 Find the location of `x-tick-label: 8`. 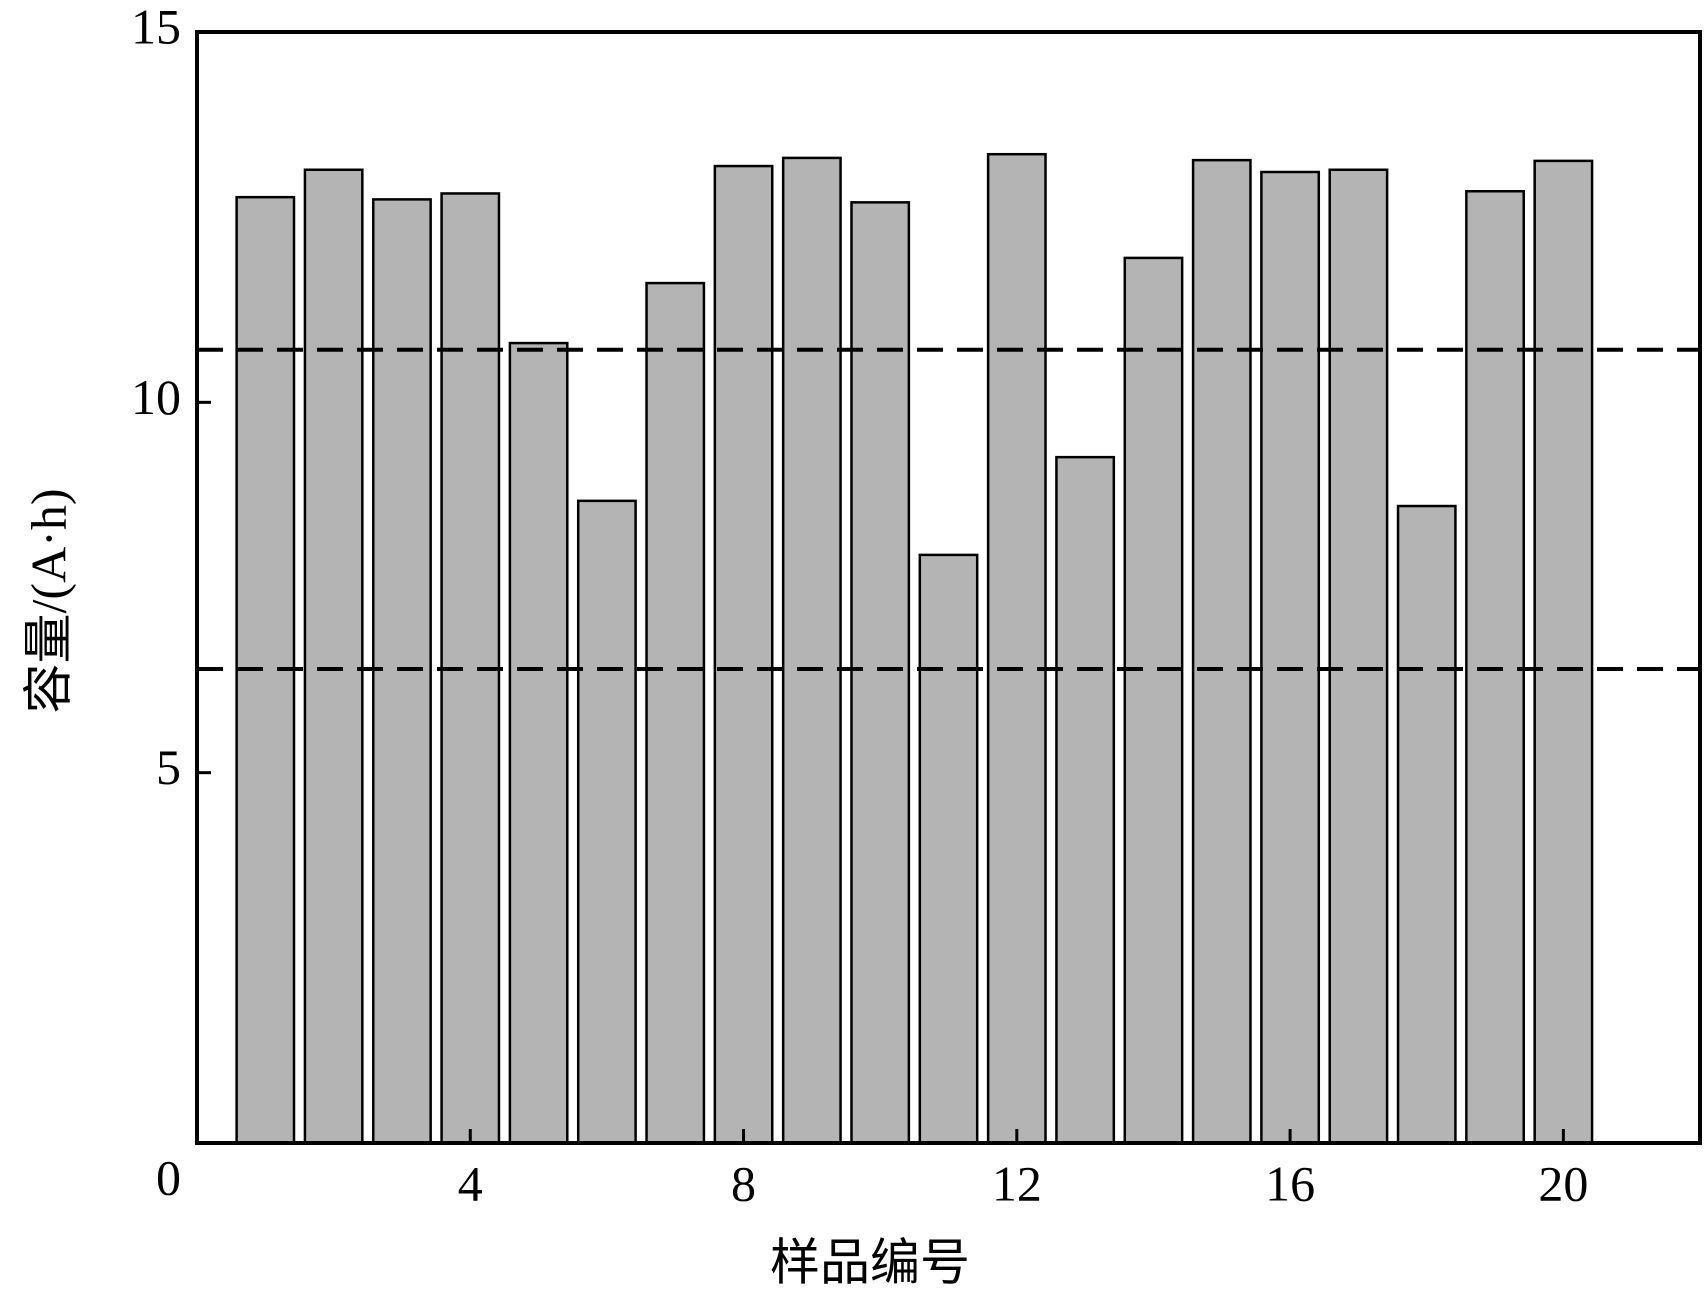

x-tick-label: 8 is located at coordinates (743, 1183).